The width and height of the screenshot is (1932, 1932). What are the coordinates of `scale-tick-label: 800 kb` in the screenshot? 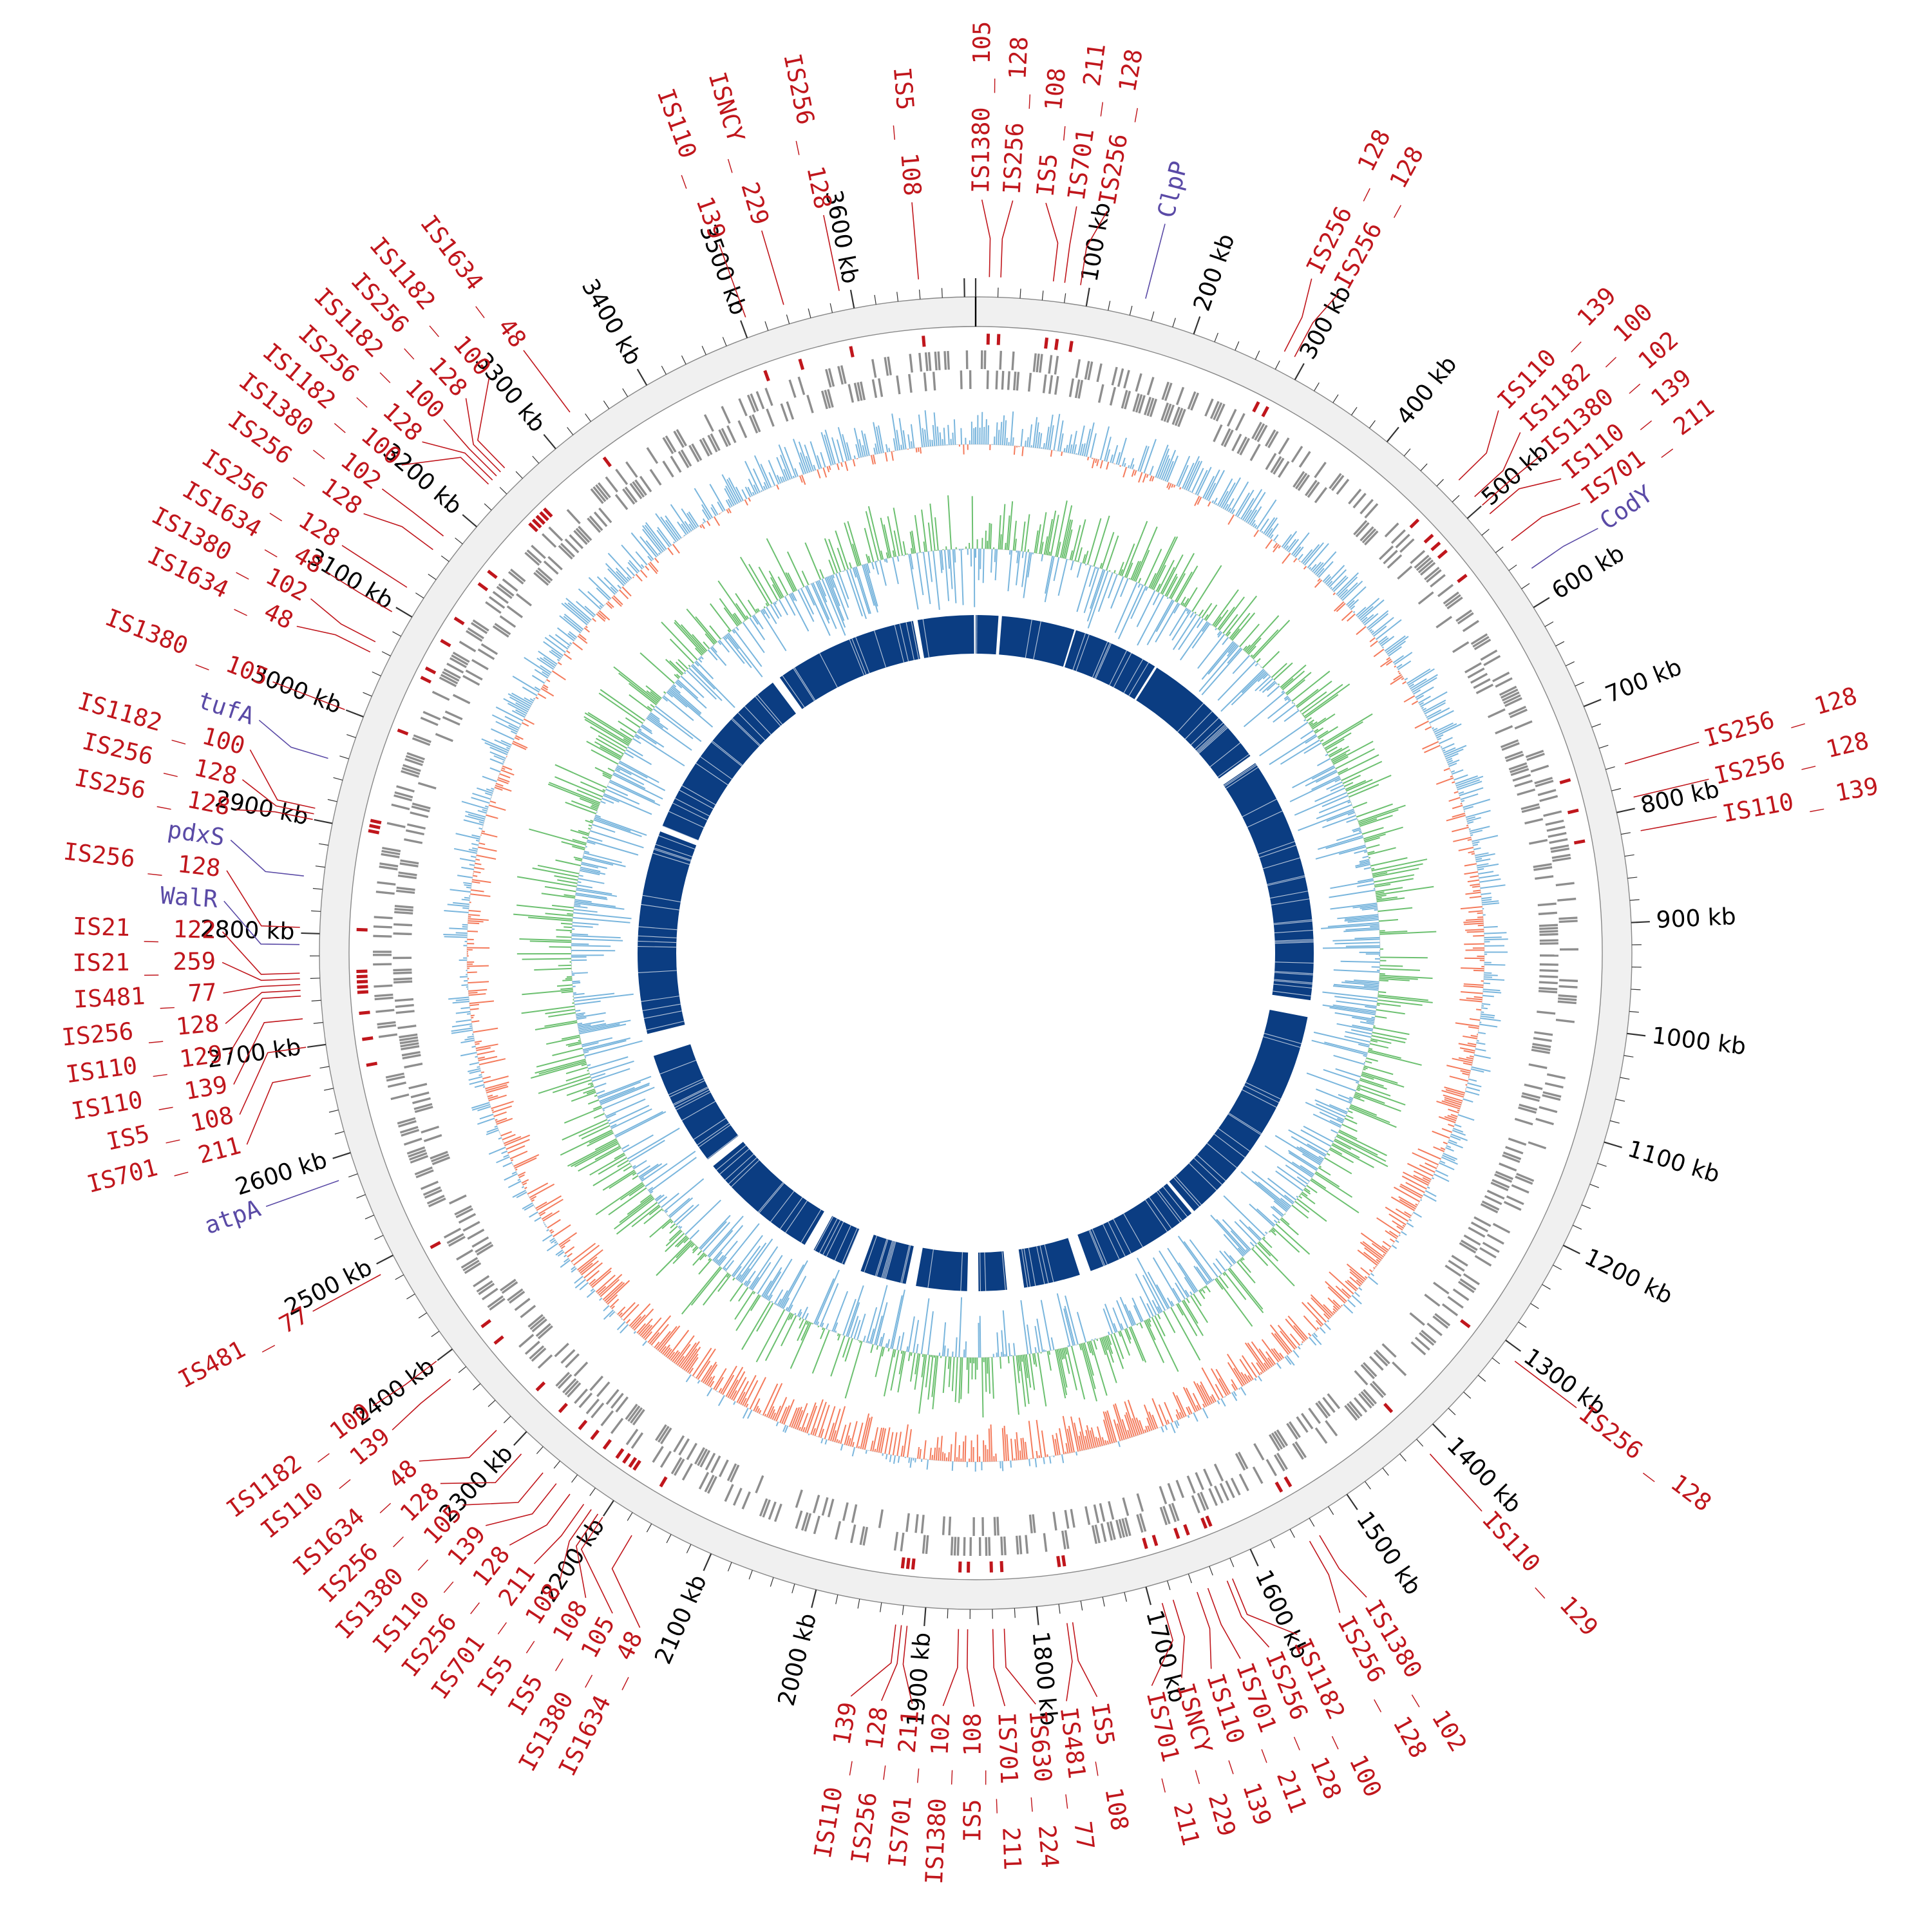 It's located at (1680, 797).